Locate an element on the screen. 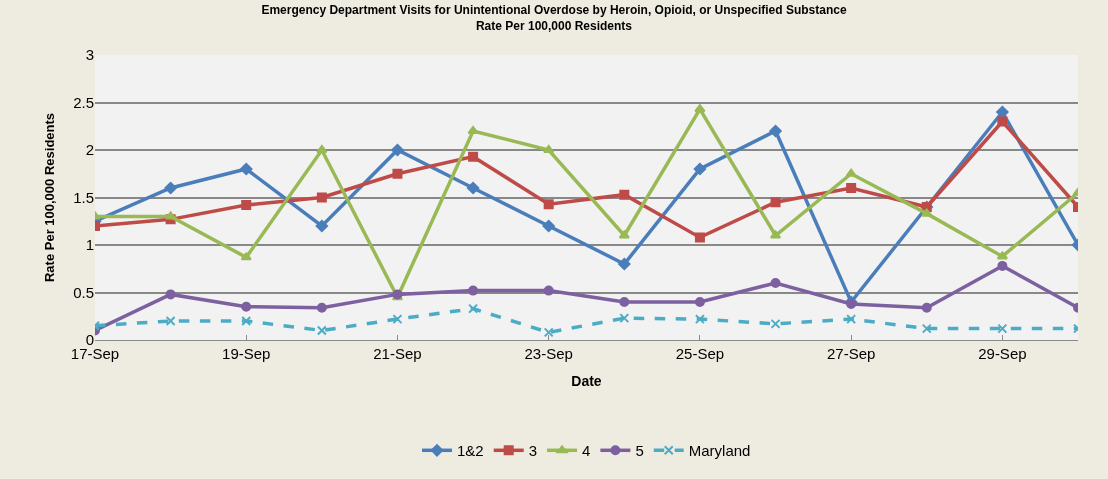  x-axis-title: Date is located at coordinates (586, 381).